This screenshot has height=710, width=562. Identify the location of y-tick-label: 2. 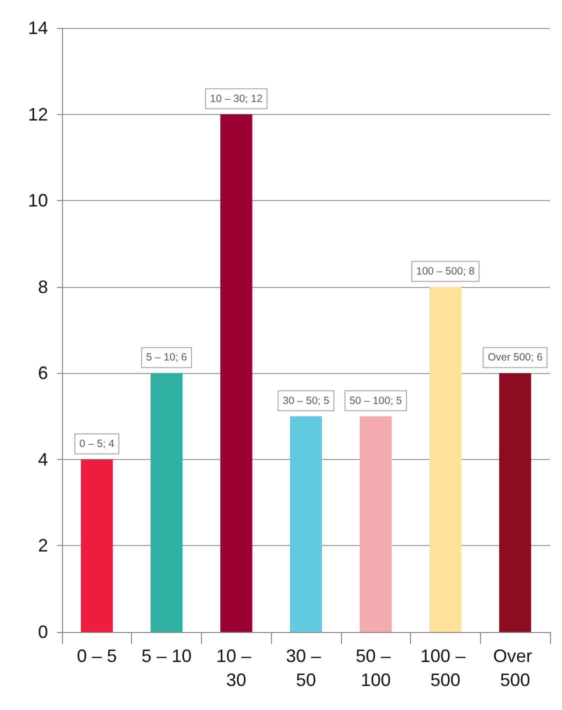
(43, 546).